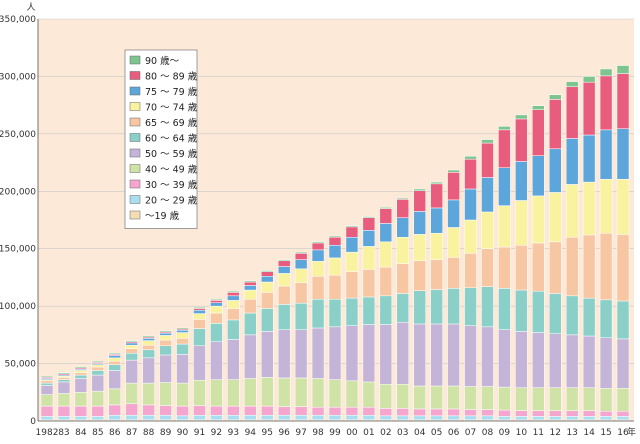 Image resolution: width=640 pixels, height=444 pixels. I want to click on x-tick-label: 93, so click(233, 433).